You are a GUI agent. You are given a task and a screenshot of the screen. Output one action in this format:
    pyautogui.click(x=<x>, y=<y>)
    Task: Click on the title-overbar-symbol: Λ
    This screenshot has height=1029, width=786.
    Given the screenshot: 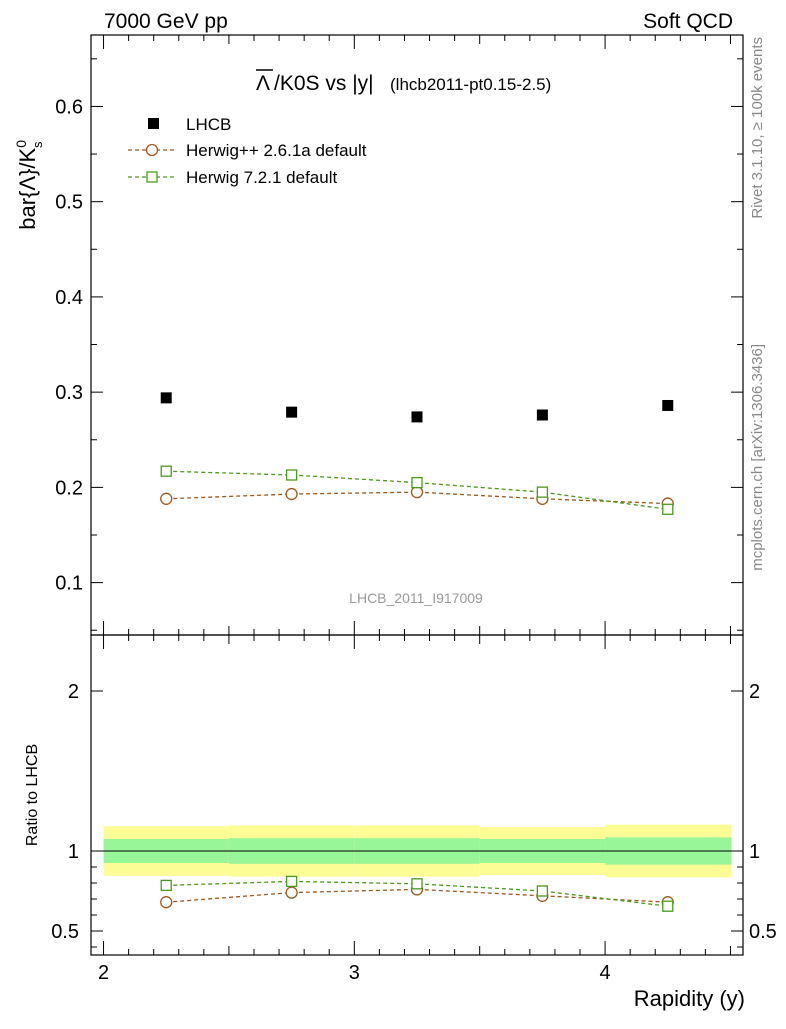 What is the action you would take?
    pyautogui.click(x=263, y=83)
    